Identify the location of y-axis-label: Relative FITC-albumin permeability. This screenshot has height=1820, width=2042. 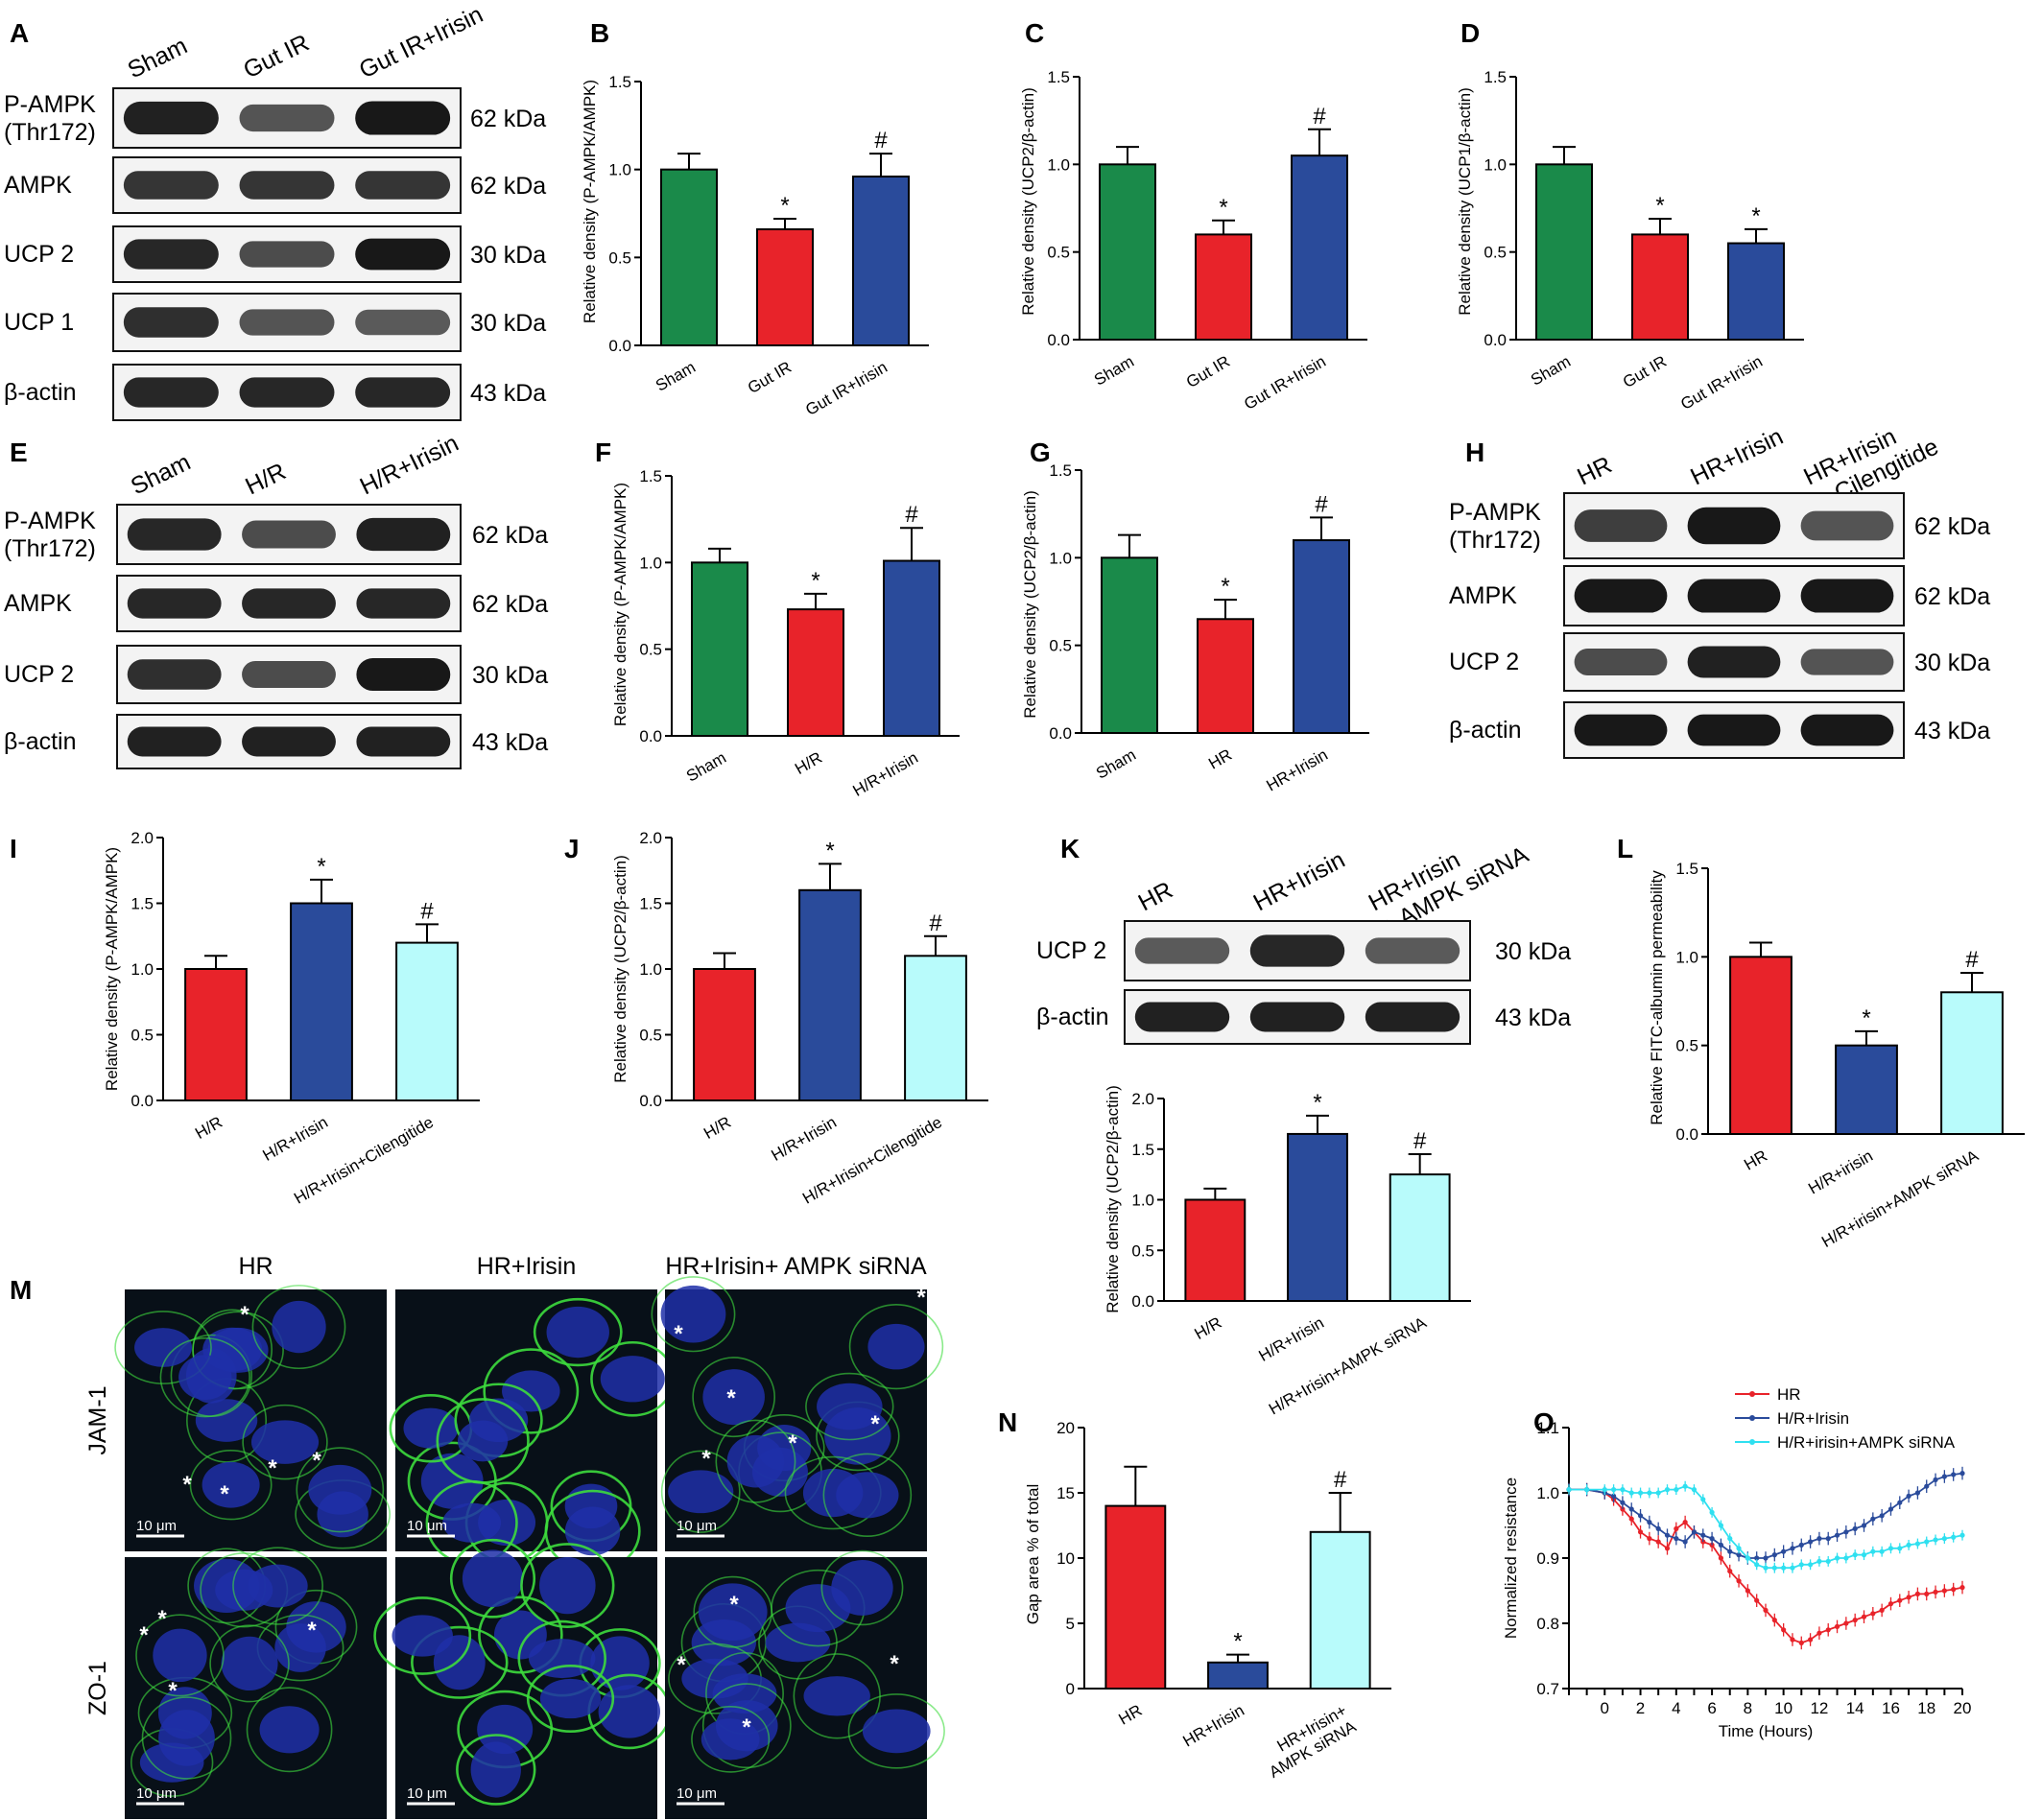
(1657, 997).